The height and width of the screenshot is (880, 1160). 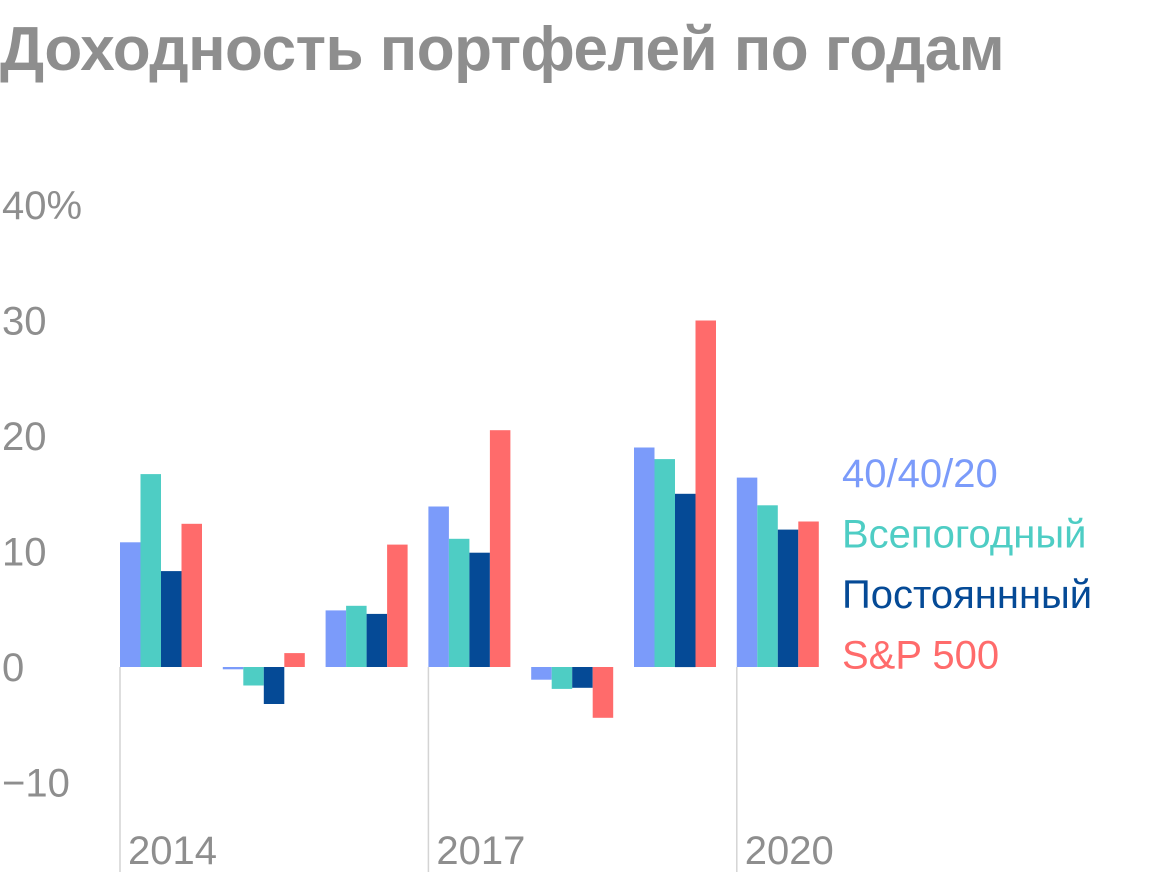 What do you see at coordinates (967, 595) in the screenshot?
I see `legend-entry: Постояннный` at bounding box center [967, 595].